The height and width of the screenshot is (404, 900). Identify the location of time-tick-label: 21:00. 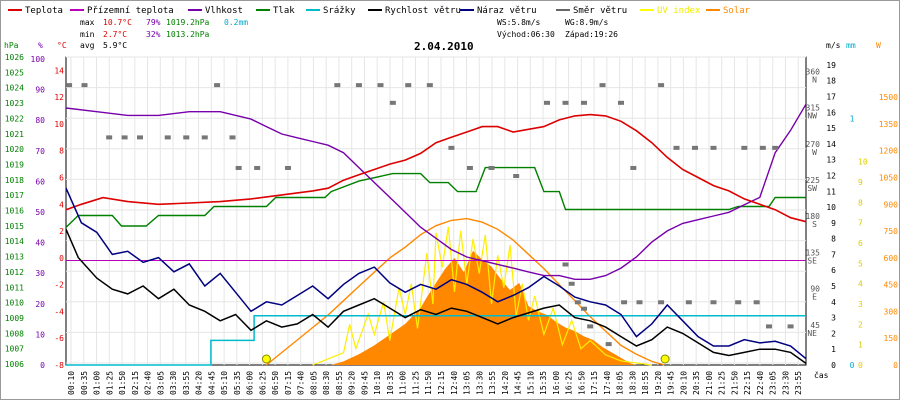
(709, 383).